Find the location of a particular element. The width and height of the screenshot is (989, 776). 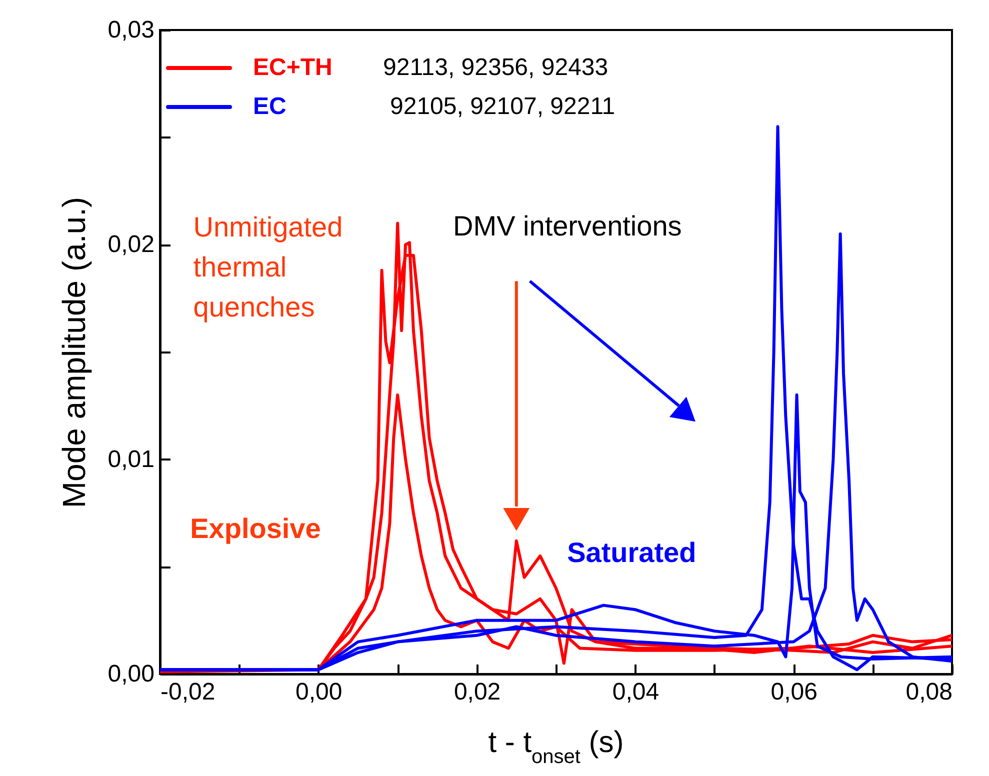

x-tick-label: 0,08 is located at coordinates (929, 692).